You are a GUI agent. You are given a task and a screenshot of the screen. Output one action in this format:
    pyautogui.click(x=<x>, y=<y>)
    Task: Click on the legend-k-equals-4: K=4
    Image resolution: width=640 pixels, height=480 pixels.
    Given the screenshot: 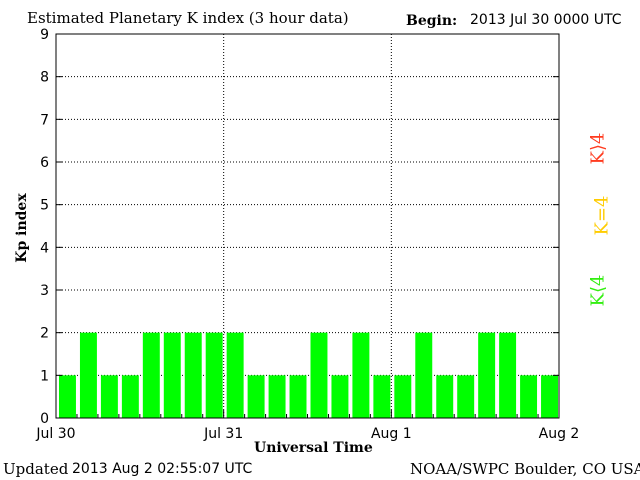 What is the action you would take?
    pyautogui.click(x=602, y=215)
    